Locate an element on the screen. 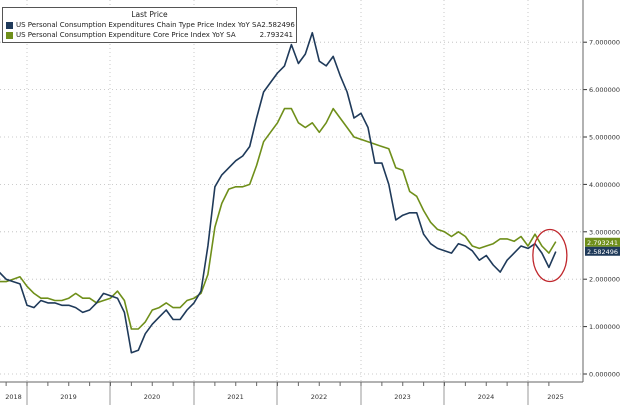  last-value-label: 2.793241 is located at coordinates (602, 243).